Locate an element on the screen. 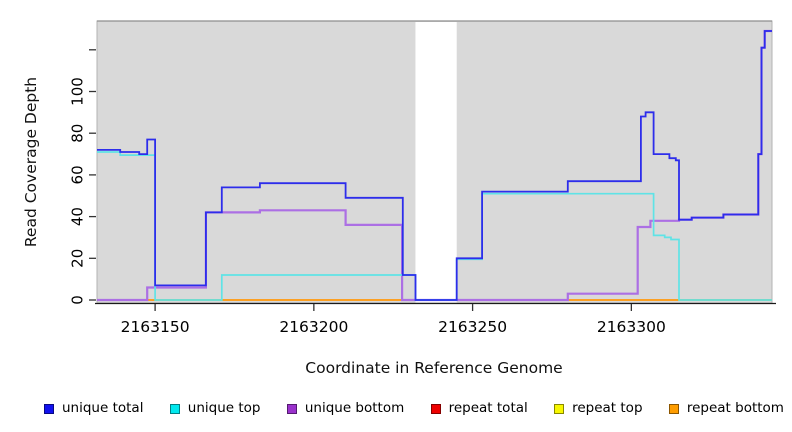 The width and height of the screenshot is (792, 432). legend-item-repeat-total: repeat total is located at coordinates (479, 408).